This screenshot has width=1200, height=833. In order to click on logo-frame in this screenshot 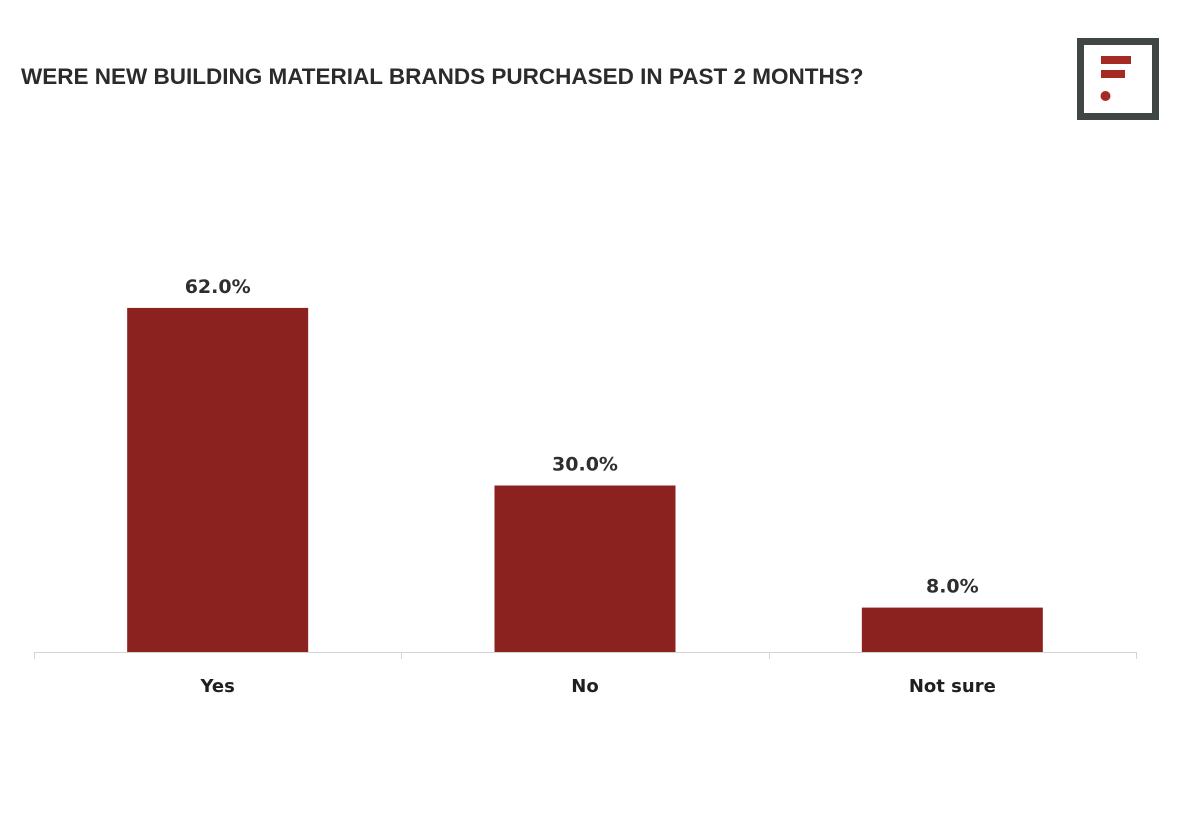, I will do `click(1118, 79)`.